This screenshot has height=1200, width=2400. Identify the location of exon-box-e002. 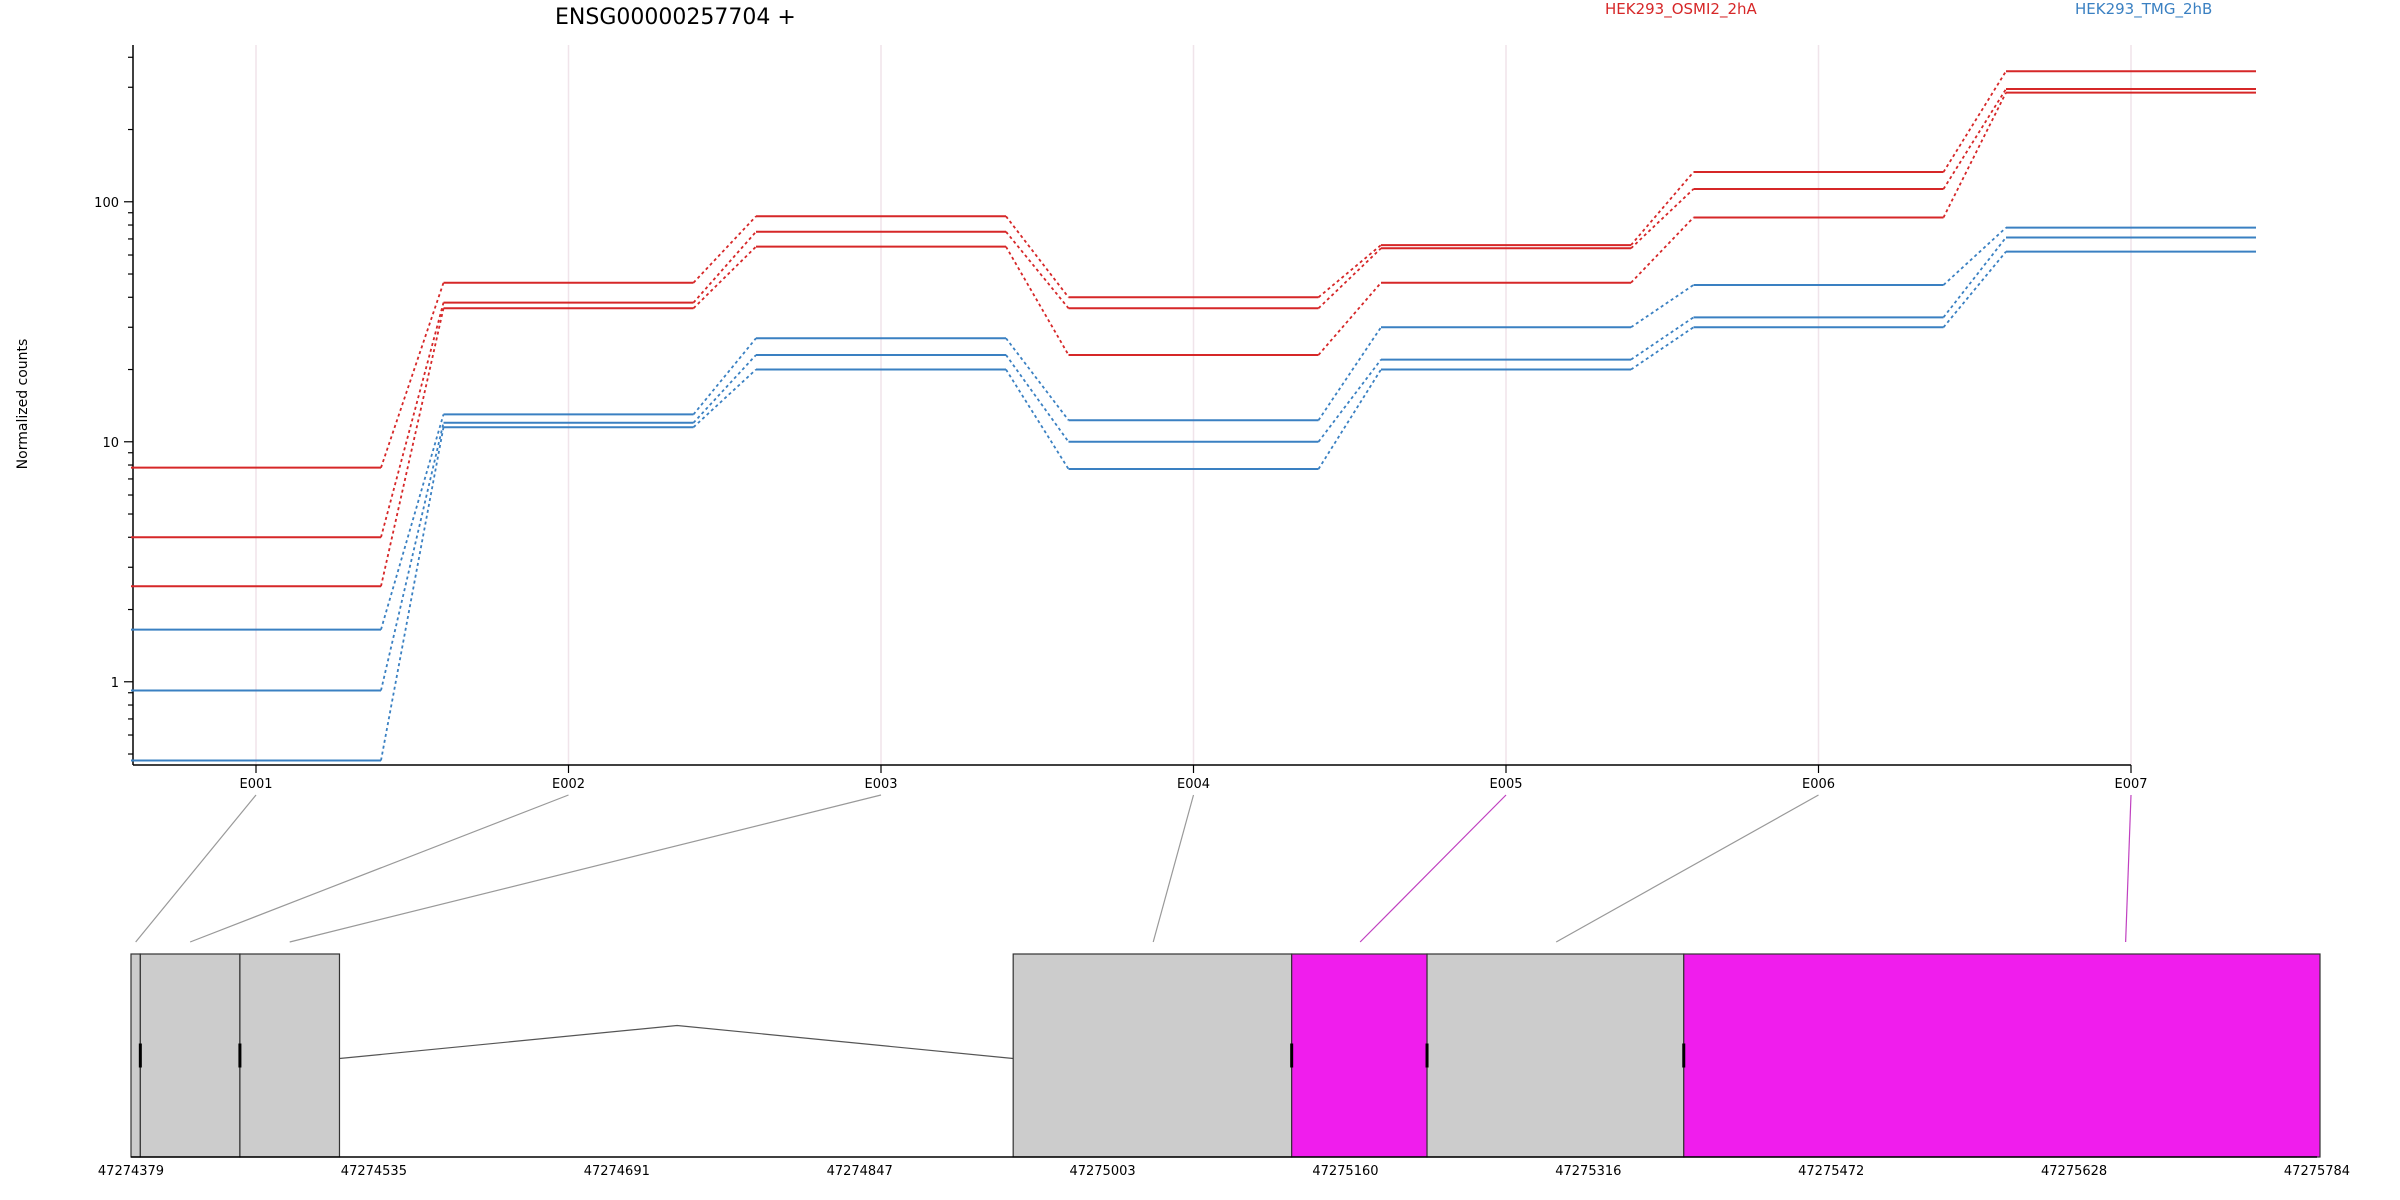
(190, 1055).